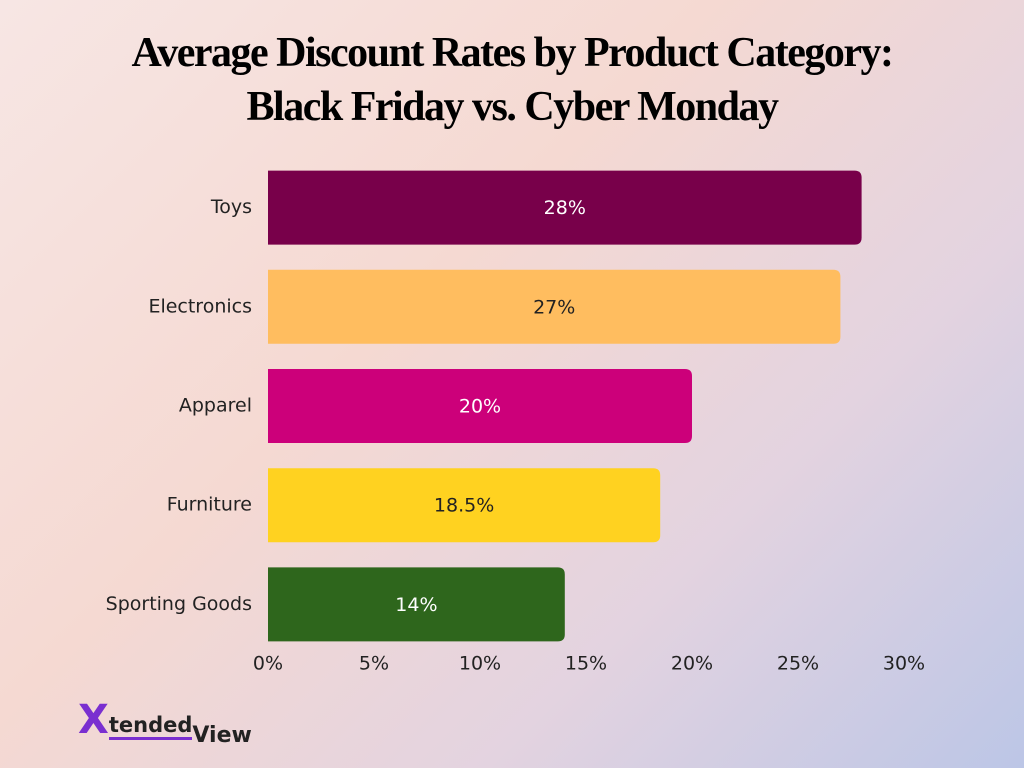  I want to click on data-label: 18.5%, so click(464, 506).